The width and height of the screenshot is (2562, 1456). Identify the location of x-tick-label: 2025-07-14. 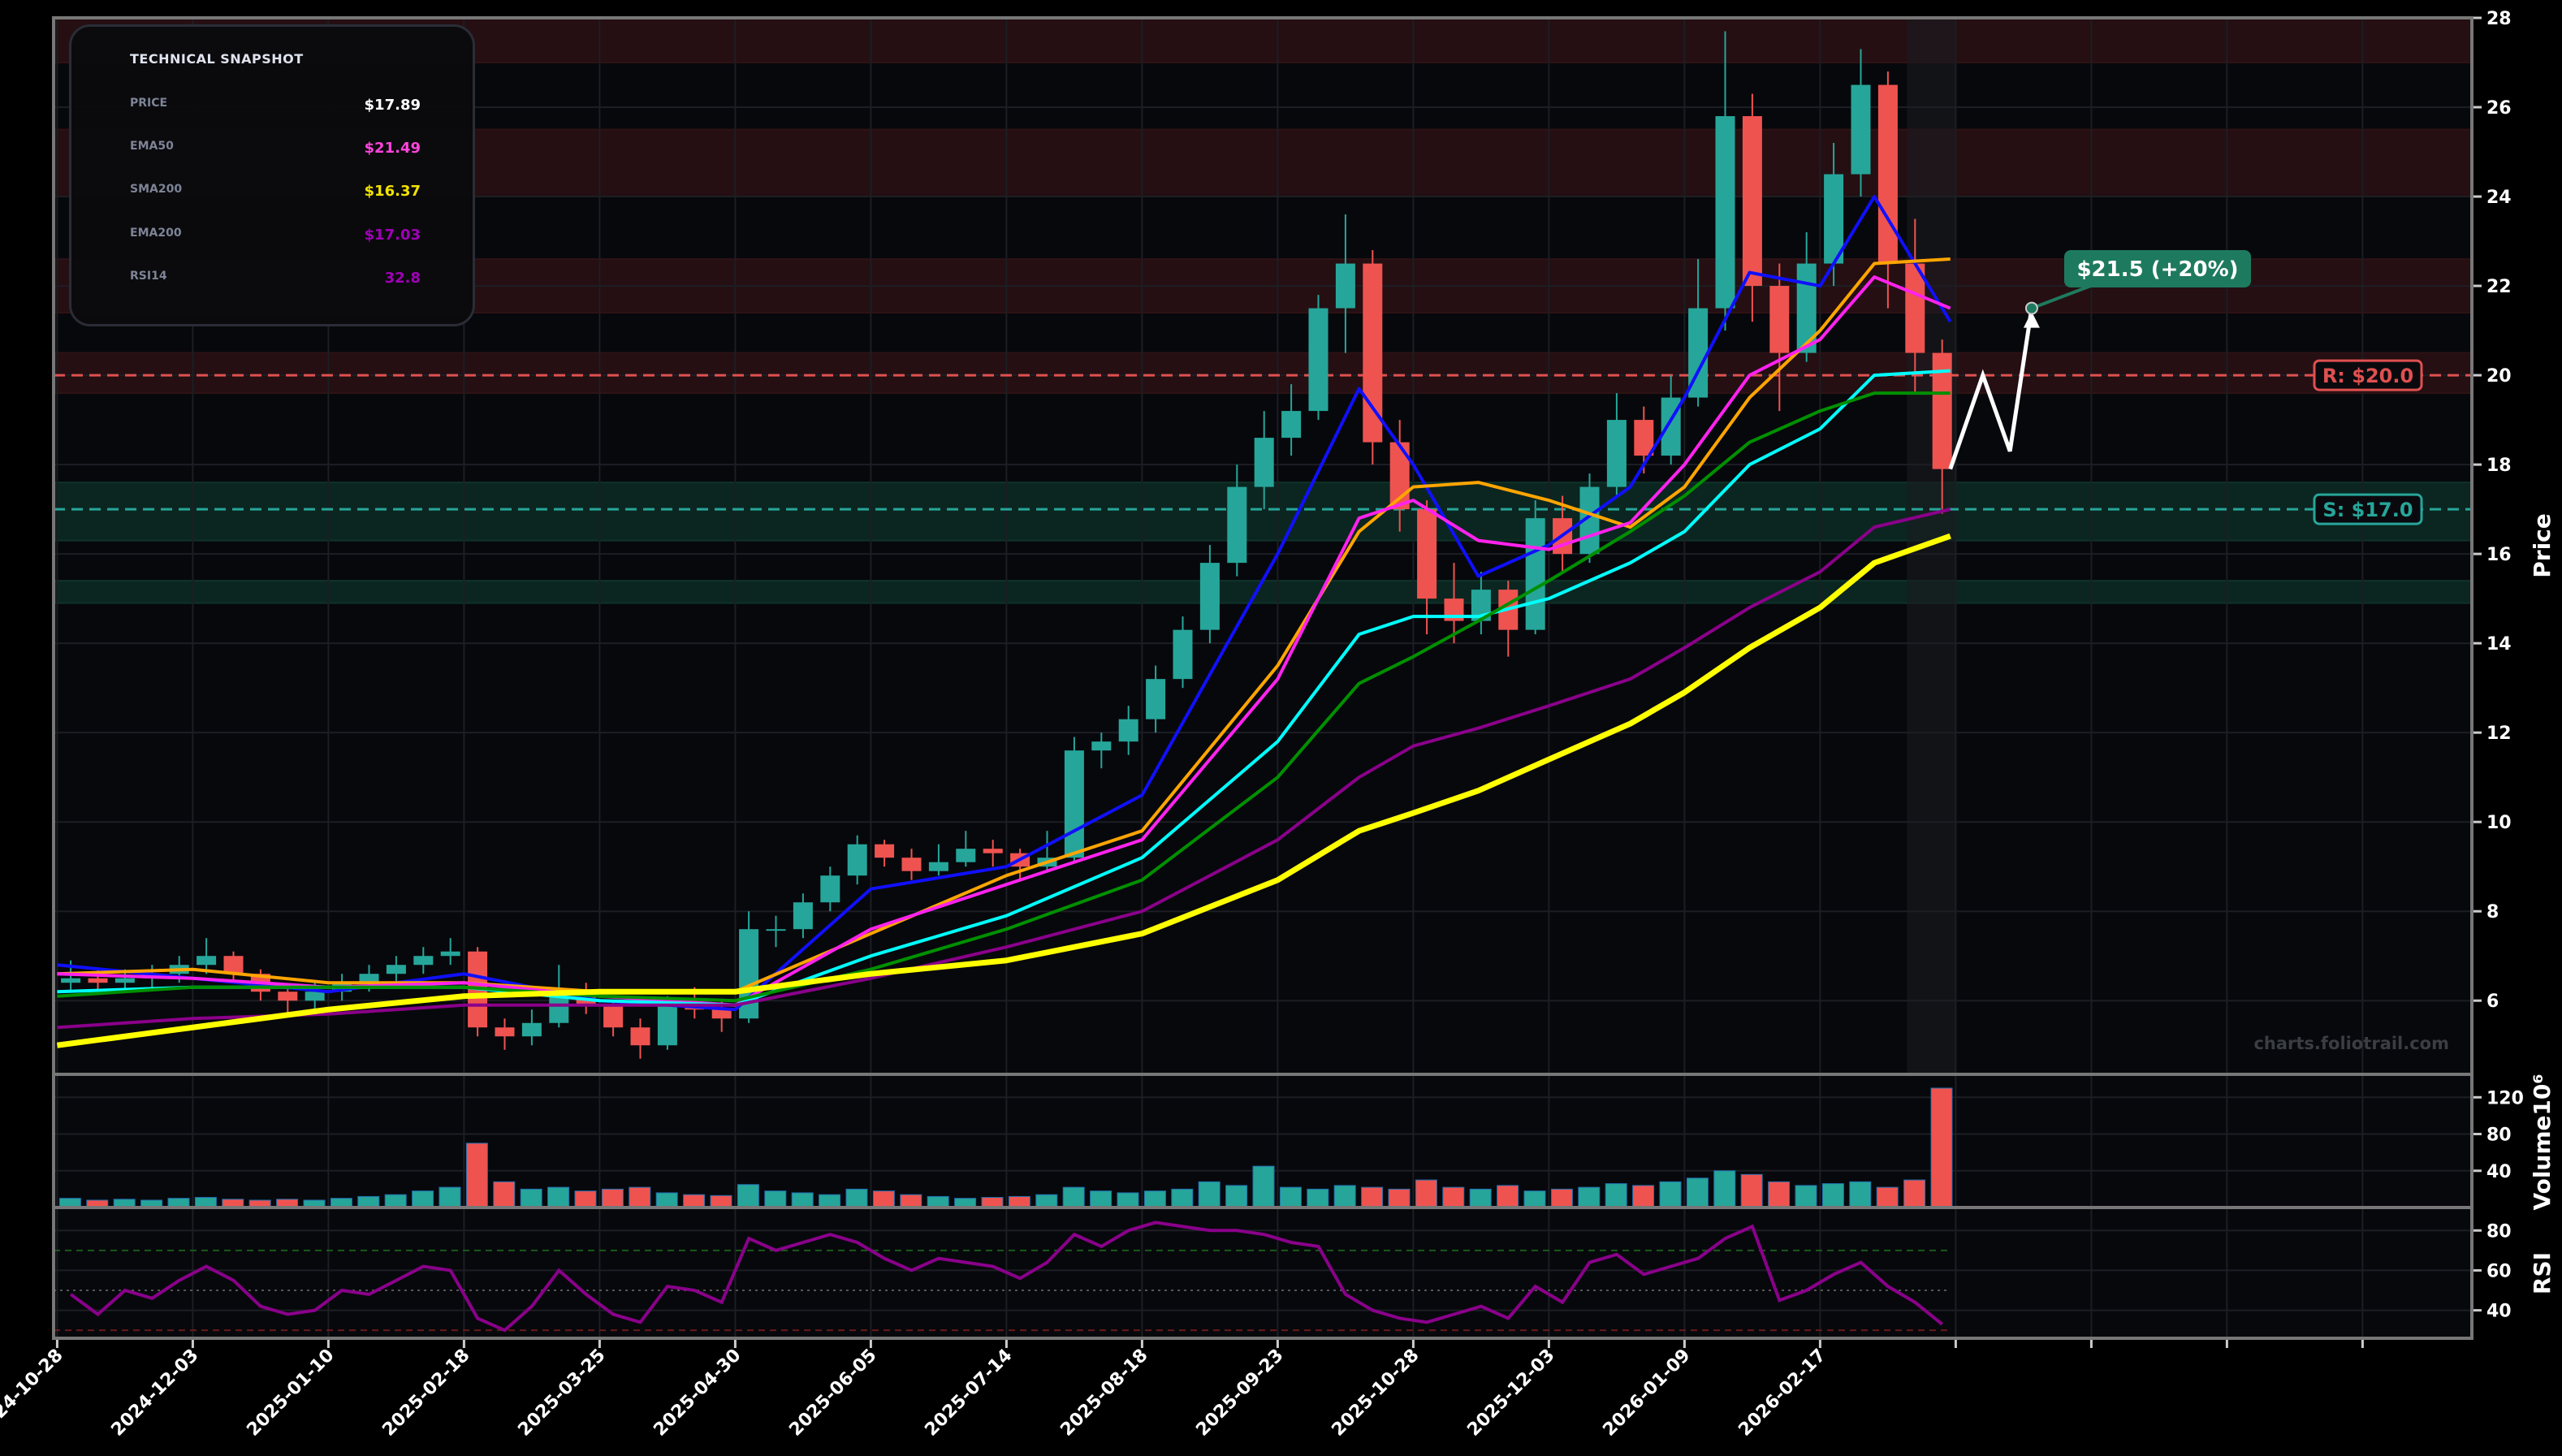
(968, 1393).